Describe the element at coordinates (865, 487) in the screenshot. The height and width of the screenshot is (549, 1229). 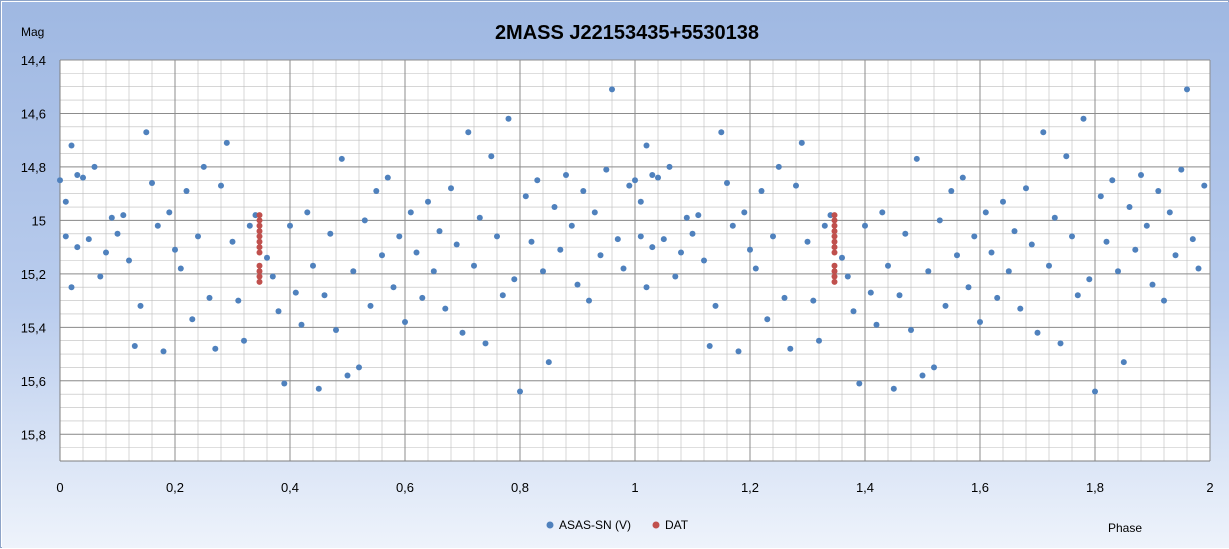
I see `x-tick-label: 1,4` at that location.